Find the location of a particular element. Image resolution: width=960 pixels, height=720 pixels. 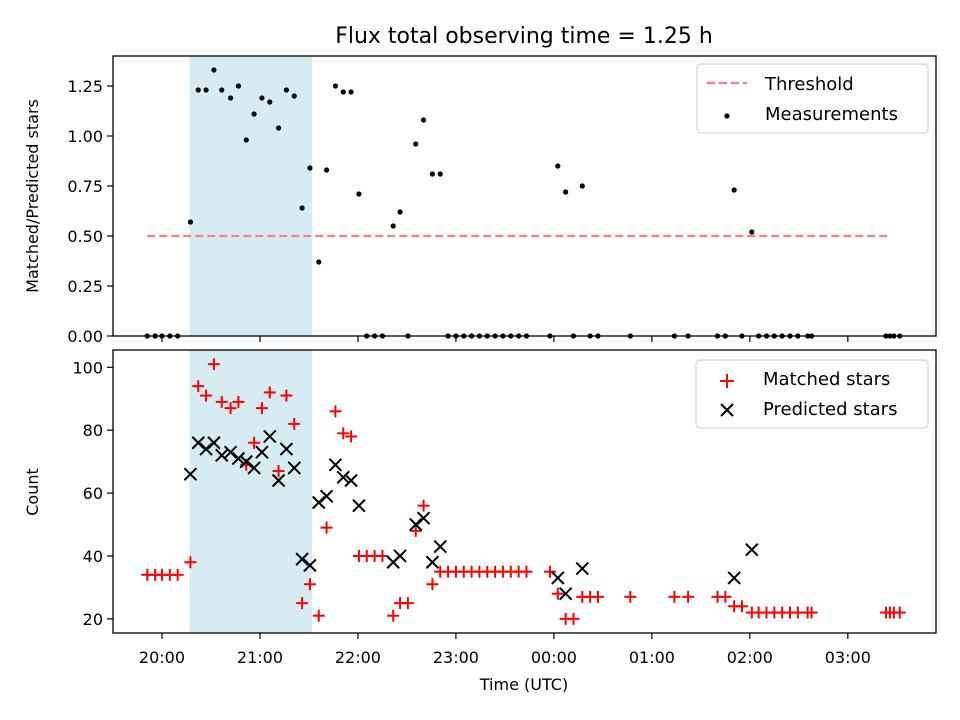

bottom-legend-box is located at coordinates (812, 394).